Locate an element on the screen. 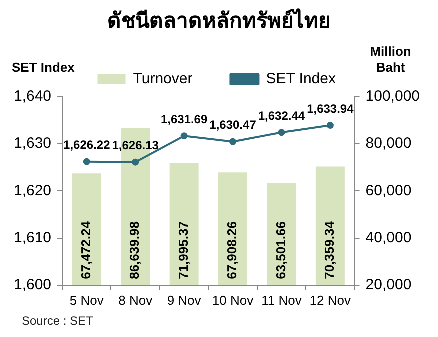  y2-tick-label: 100,000 is located at coordinates (393, 97).